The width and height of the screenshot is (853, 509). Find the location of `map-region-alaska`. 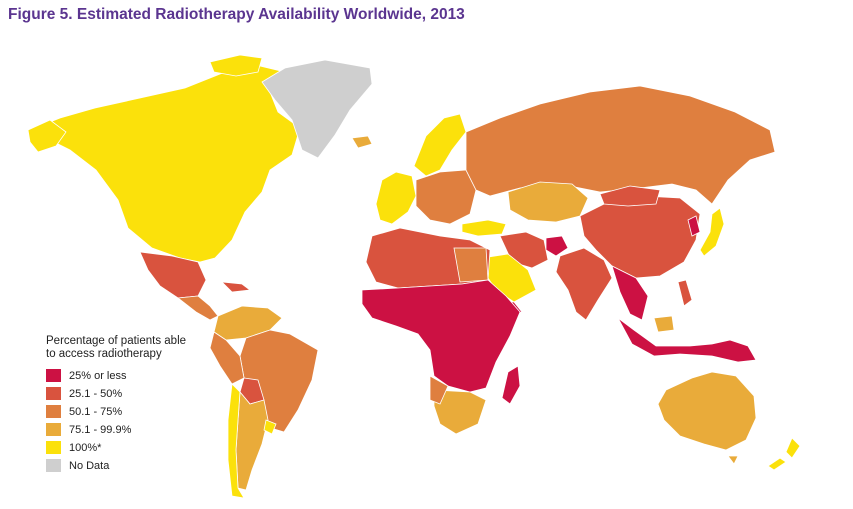

map-region-alaska is located at coordinates (47, 136).